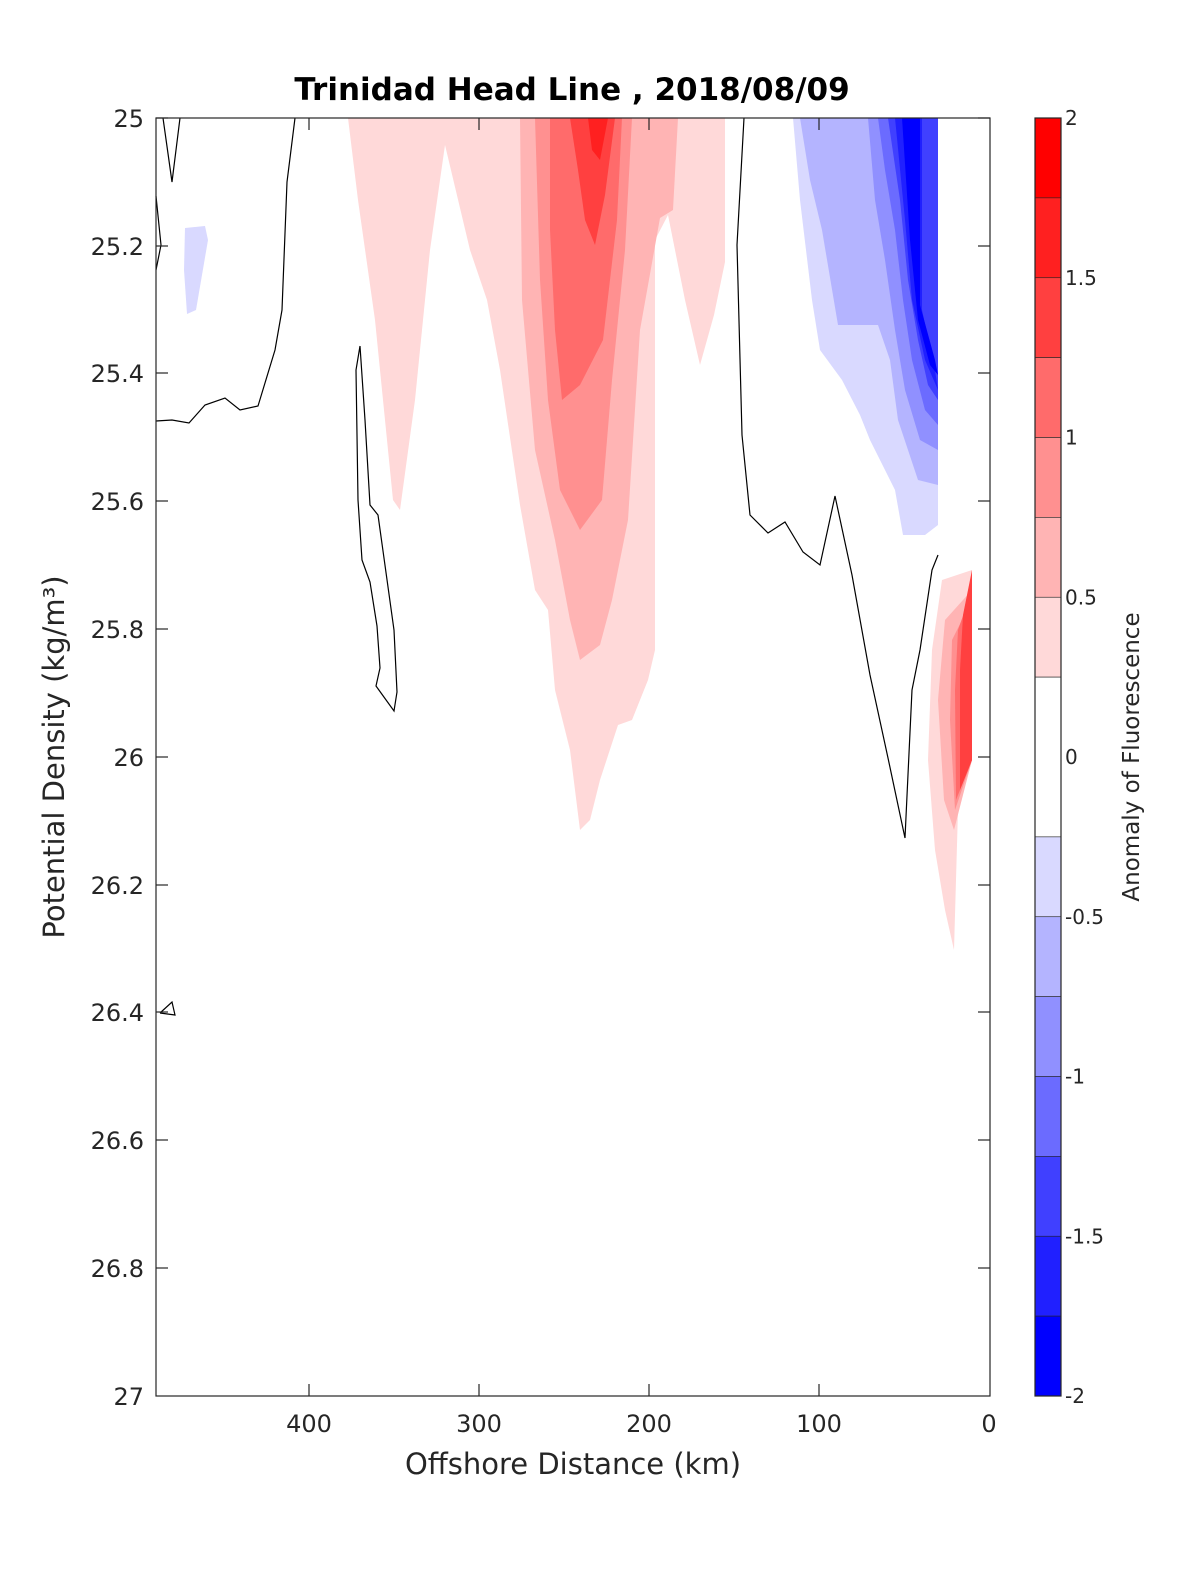 The height and width of the screenshot is (1575, 1200). What do you see at coordinates (128, 1397) in the screenshot?
I see `y-tick-label: 27` at bounding box center [128, 1397].